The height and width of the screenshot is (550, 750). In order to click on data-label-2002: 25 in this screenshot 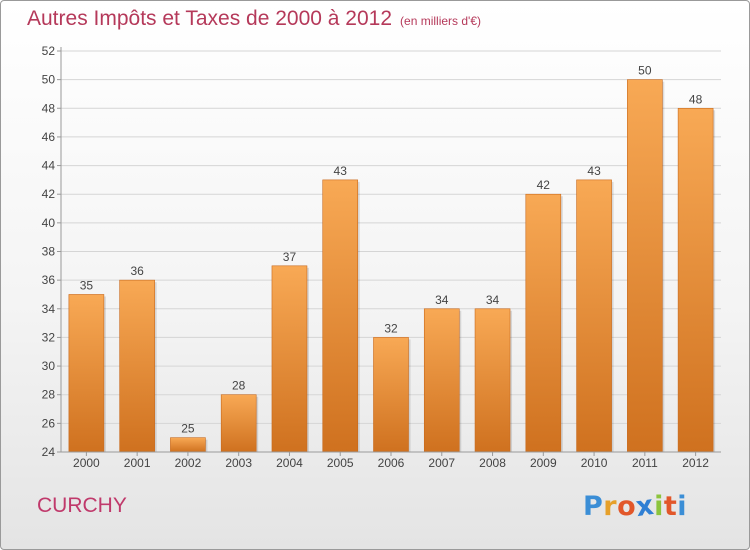, I will do `click(188, 429)`.